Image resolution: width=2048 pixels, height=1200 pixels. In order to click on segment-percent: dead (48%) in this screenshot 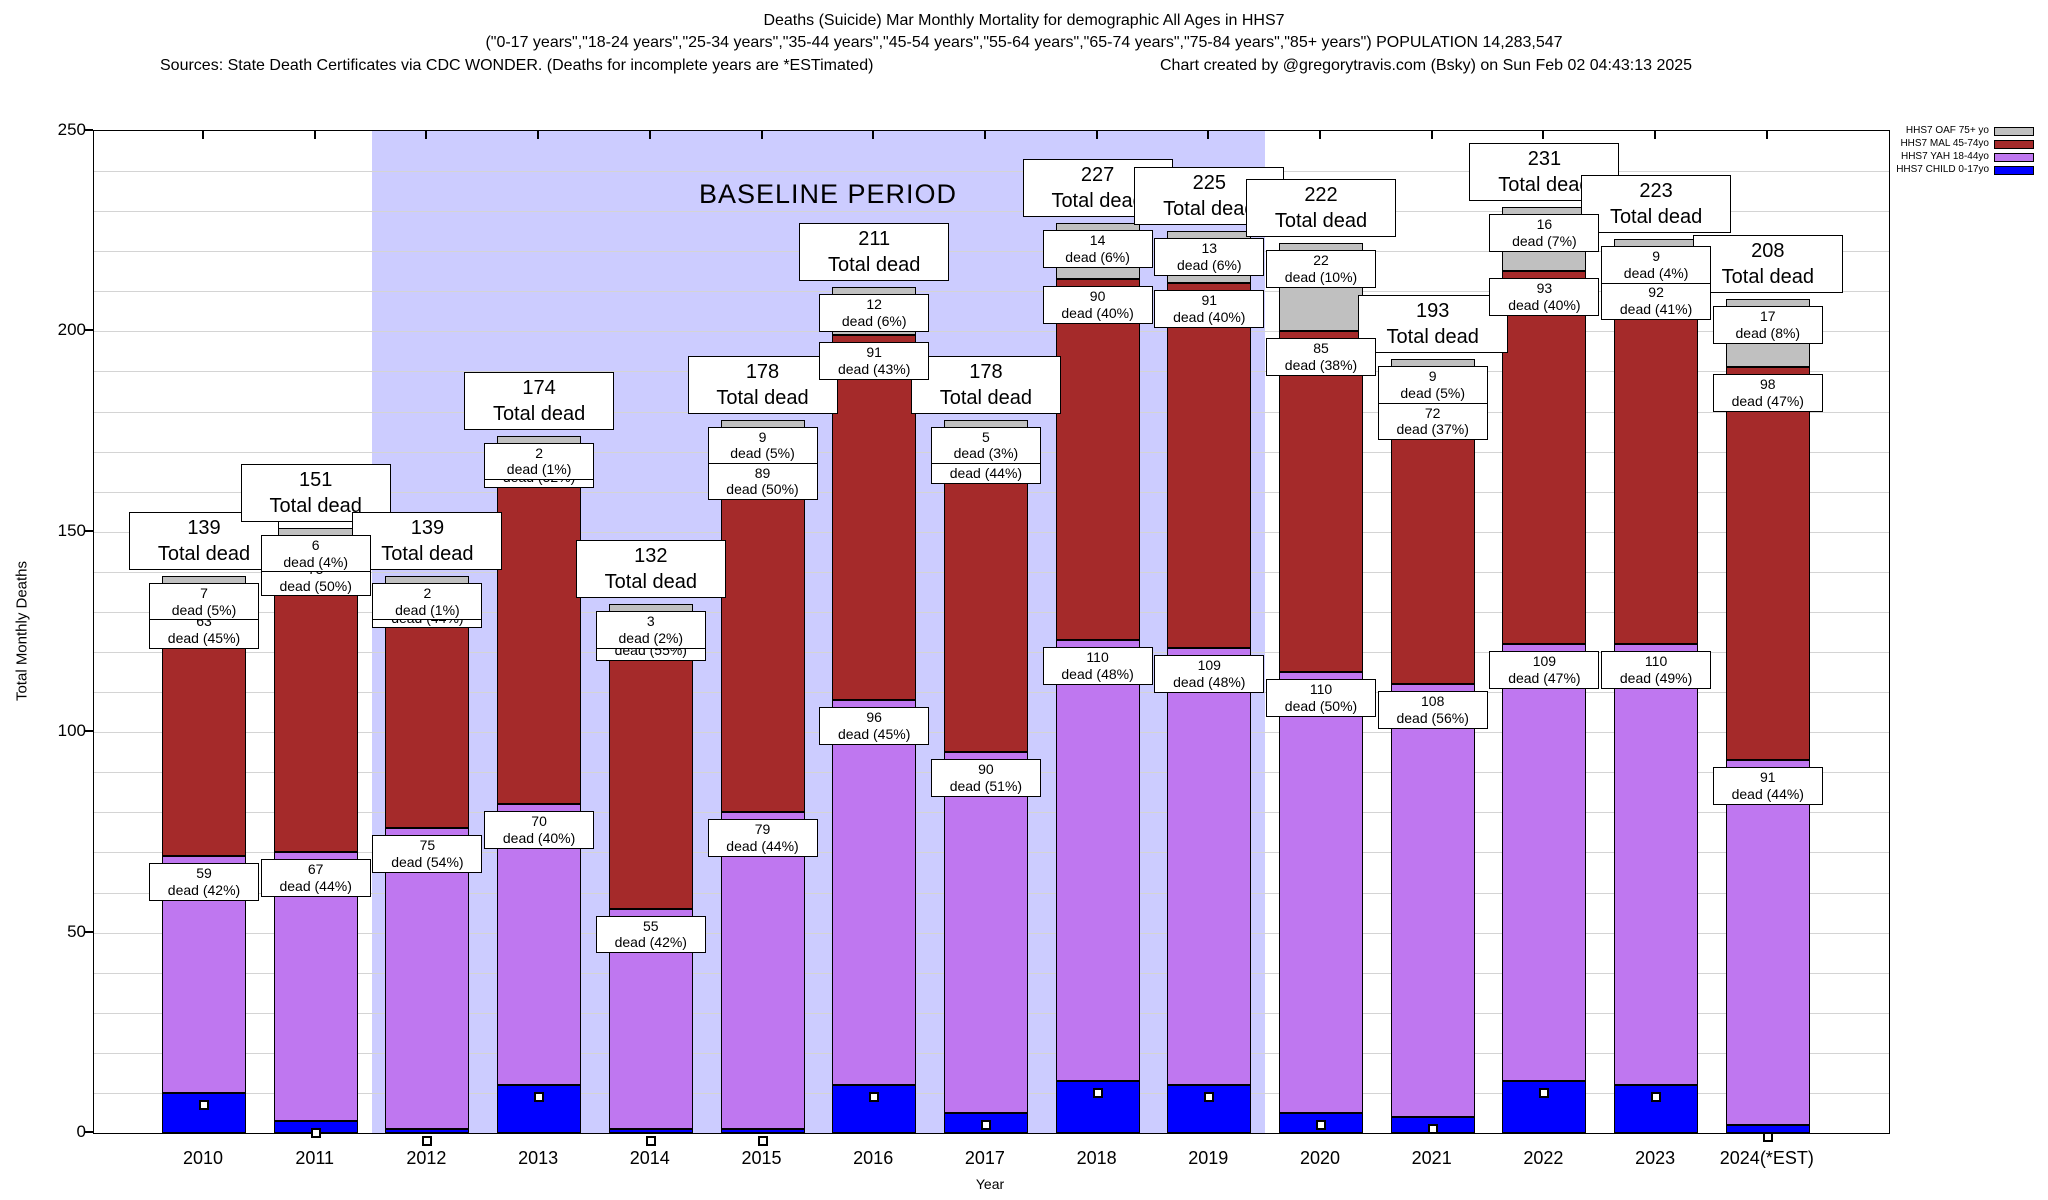, I will do `click(1097, 673)`.